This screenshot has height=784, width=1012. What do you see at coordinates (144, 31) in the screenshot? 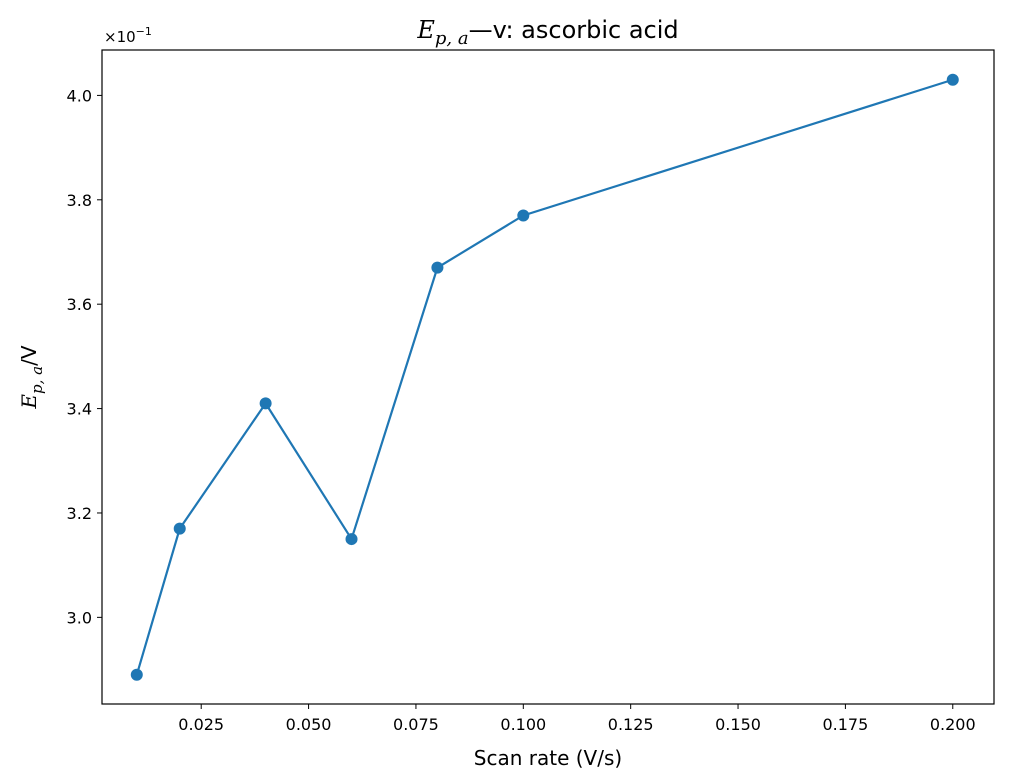
I see `y-offset-exponent: −1` at bounding box center [144, 31].